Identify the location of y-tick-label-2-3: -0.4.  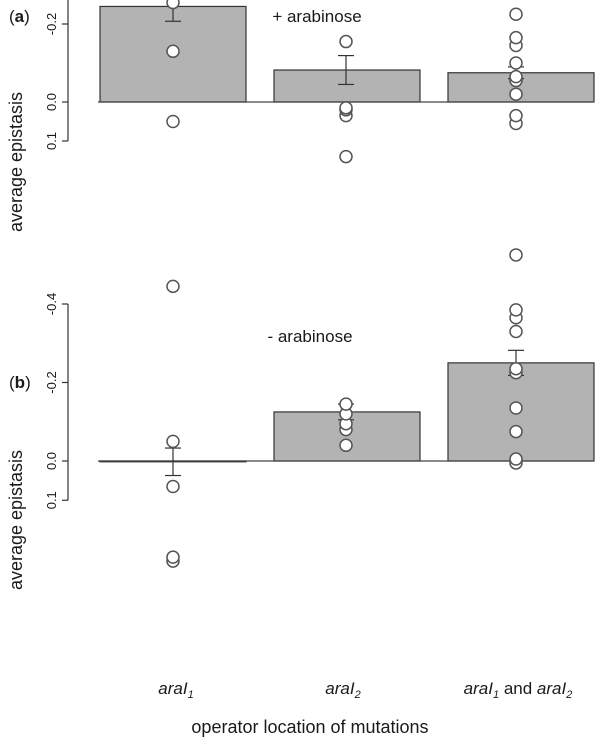
(51, 304).